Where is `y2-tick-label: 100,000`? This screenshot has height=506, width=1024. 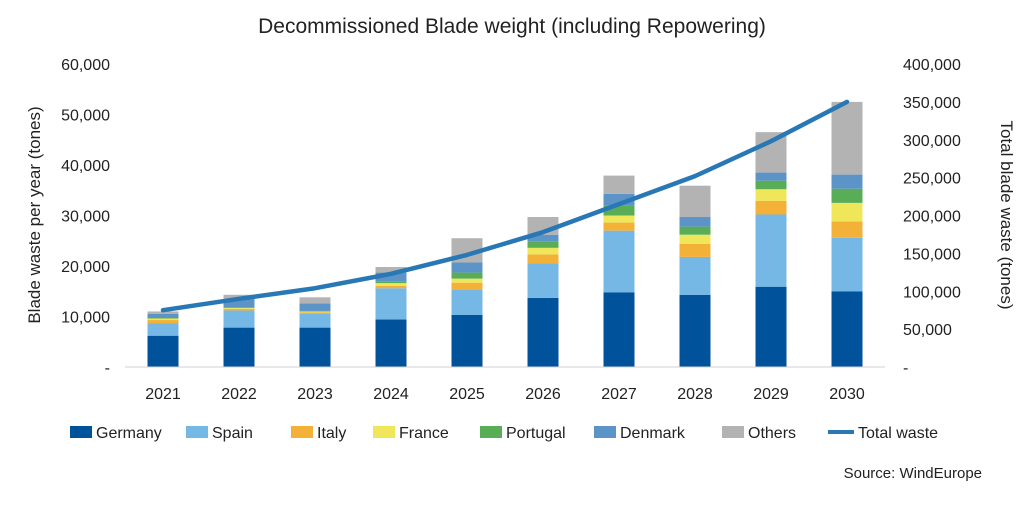
y2-tick-label: 100,000 is located at coordinates (932, 292).